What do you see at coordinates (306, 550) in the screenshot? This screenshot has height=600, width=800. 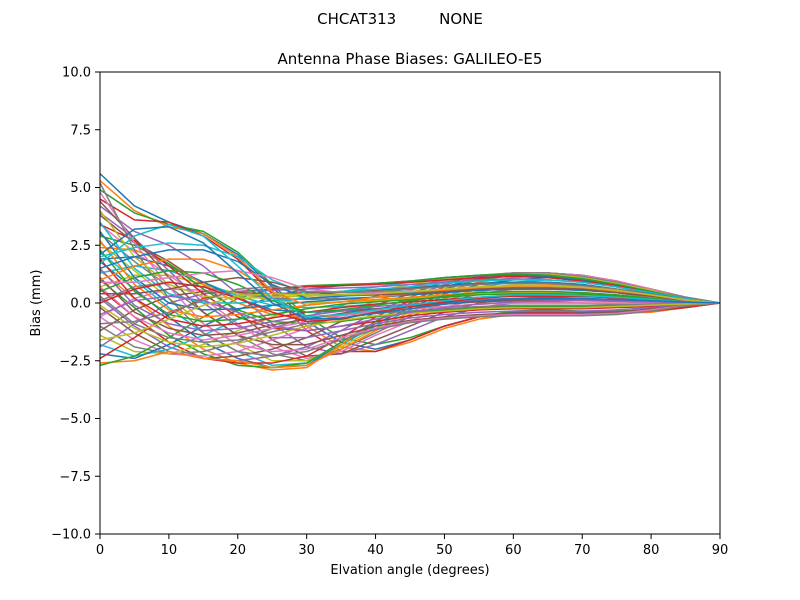 I see `x-tick-label: 30` at bounding box center [306, 550].